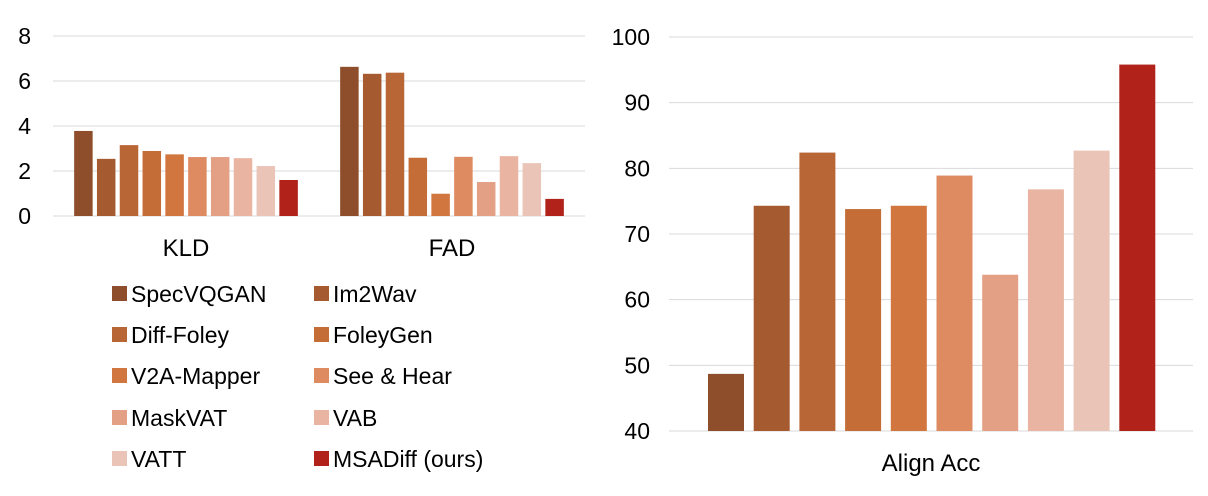 This screenshot has height=496, width=1208. I want to click on bar-kld-specvqgan, so click(83, 173).